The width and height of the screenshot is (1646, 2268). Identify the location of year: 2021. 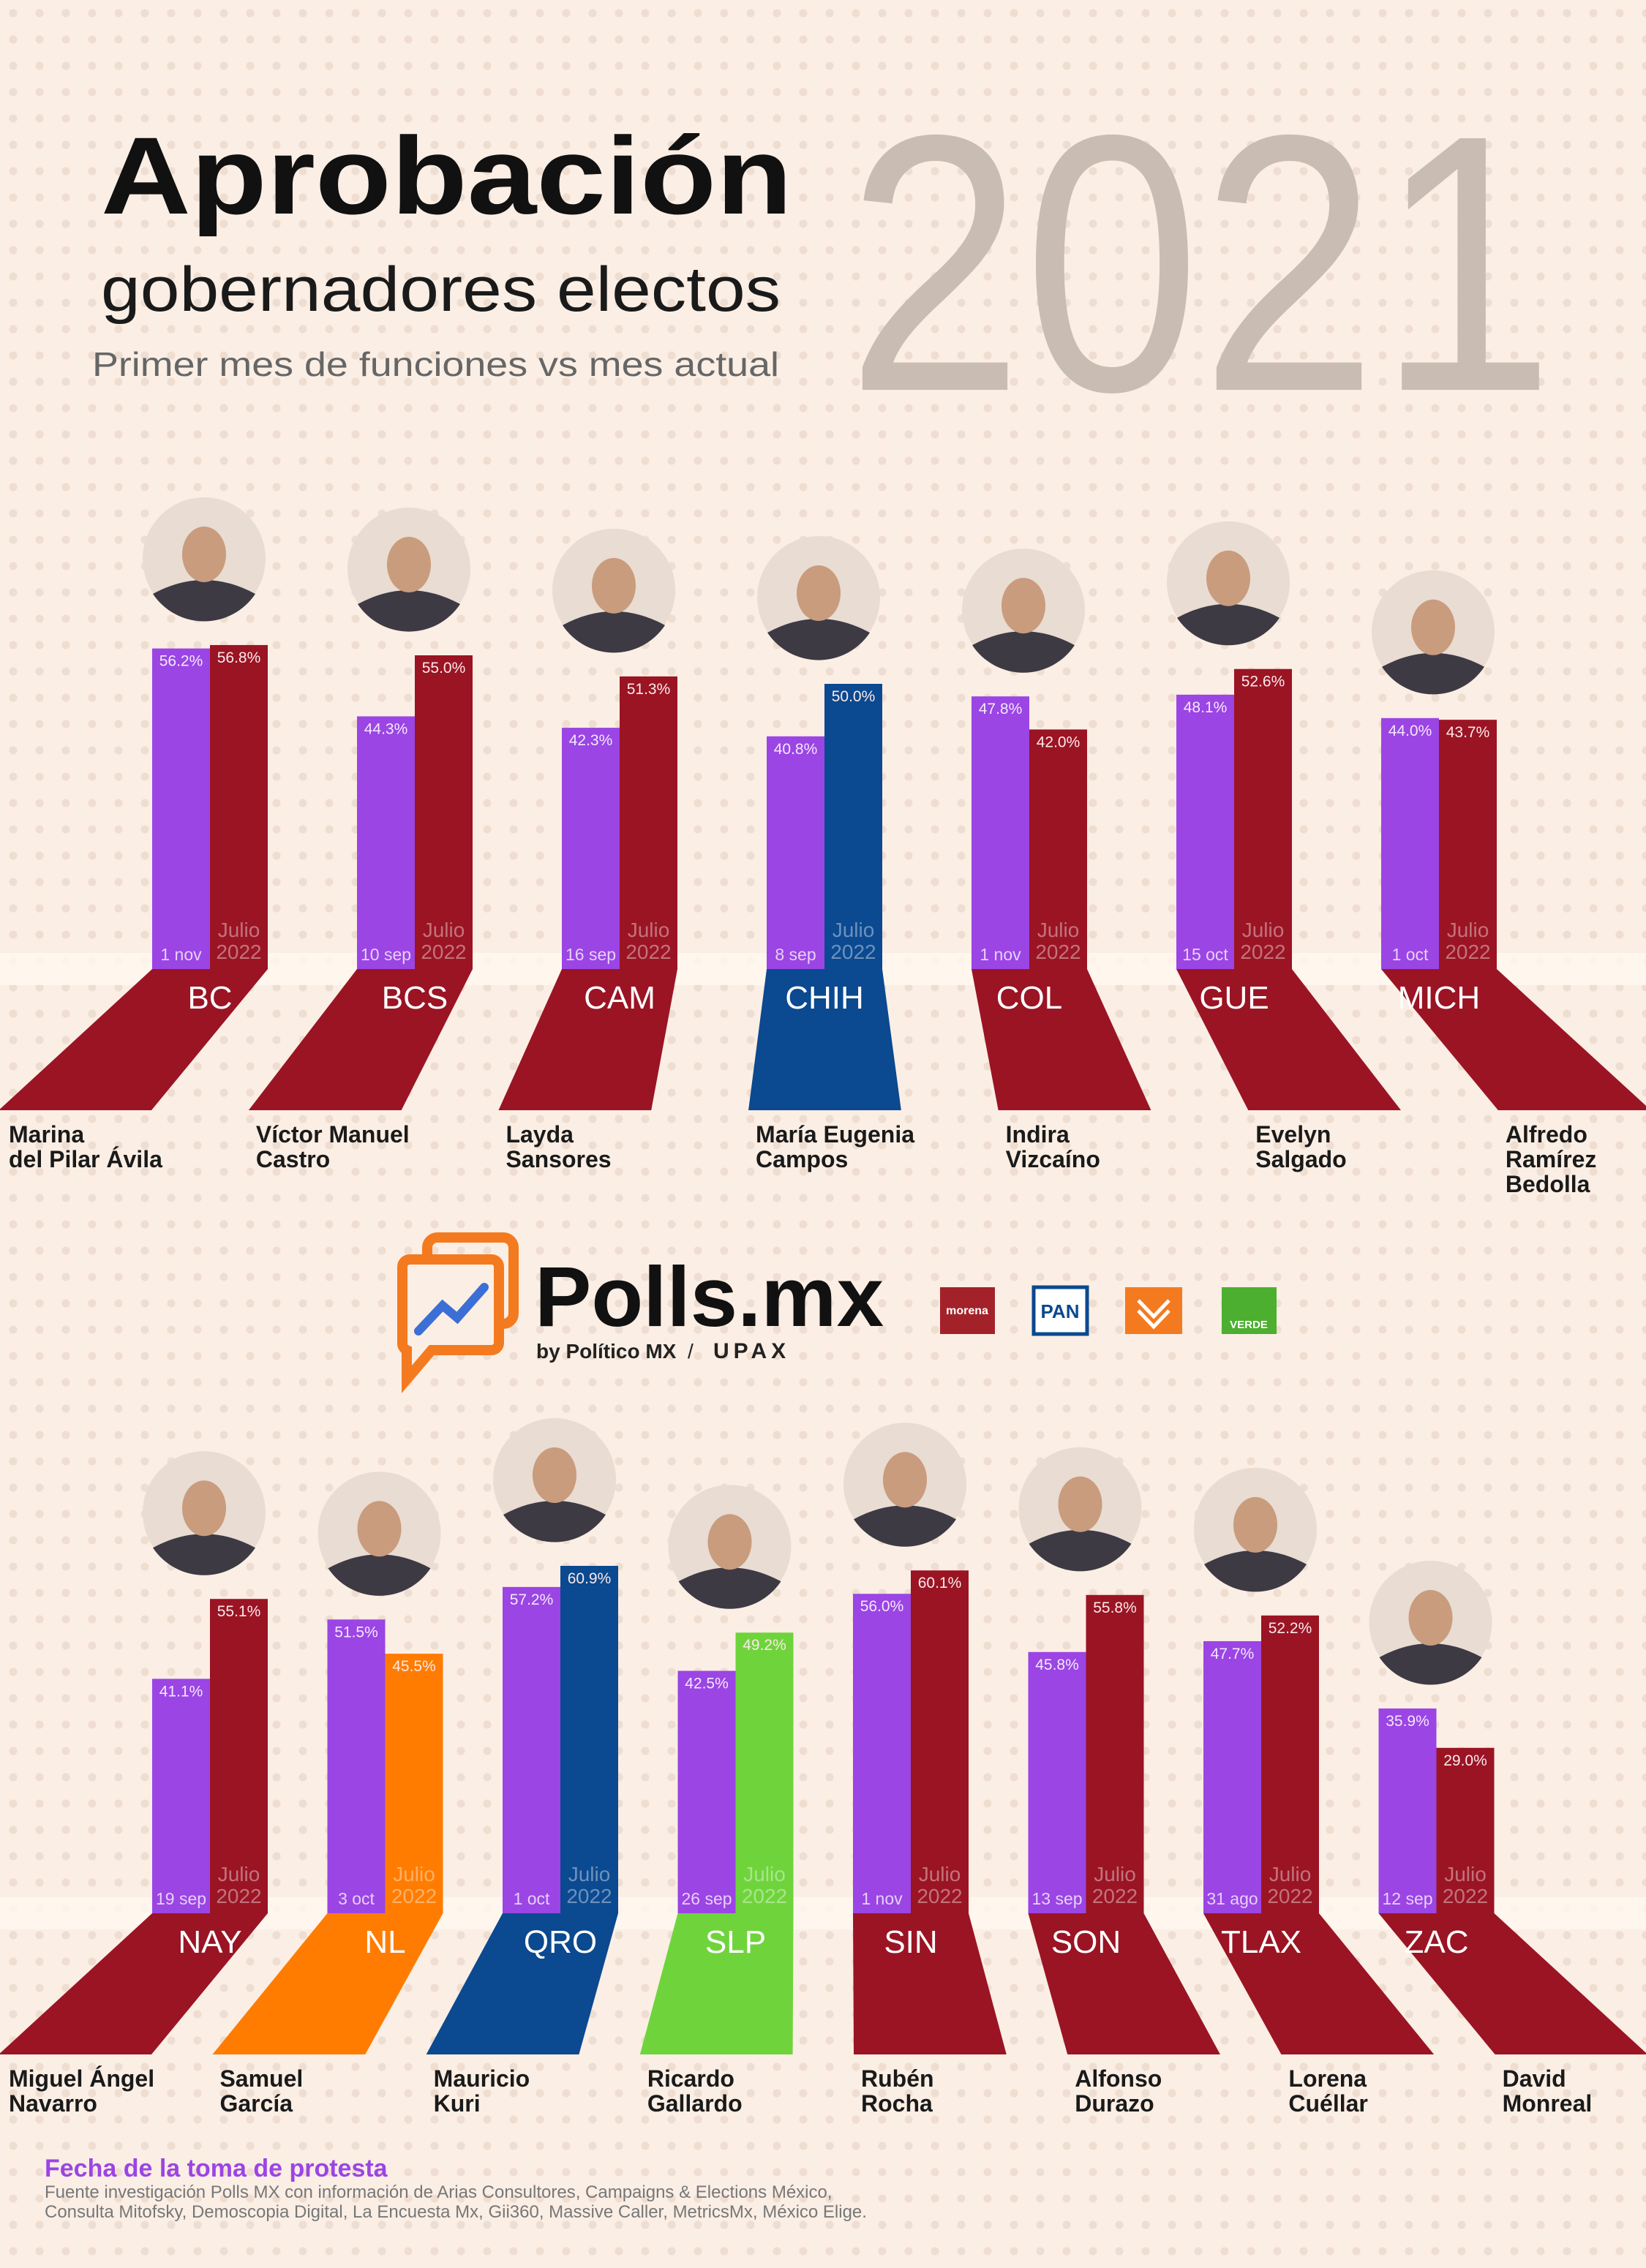
(1200, 263).